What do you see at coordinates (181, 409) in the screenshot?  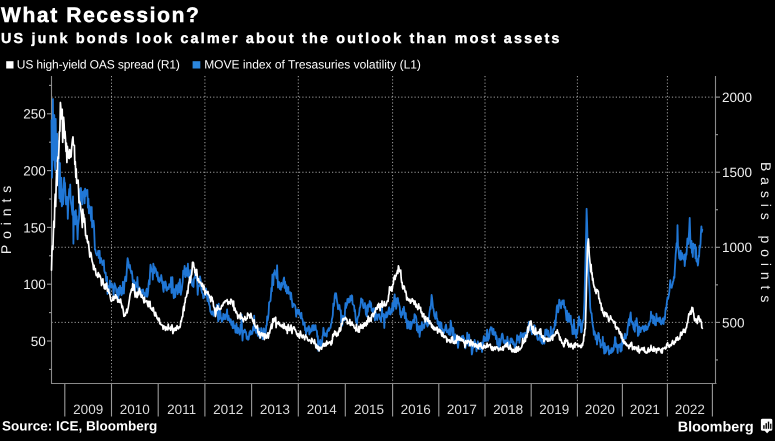 I see `svg-text: 2011` at bounding box center [181, 409].